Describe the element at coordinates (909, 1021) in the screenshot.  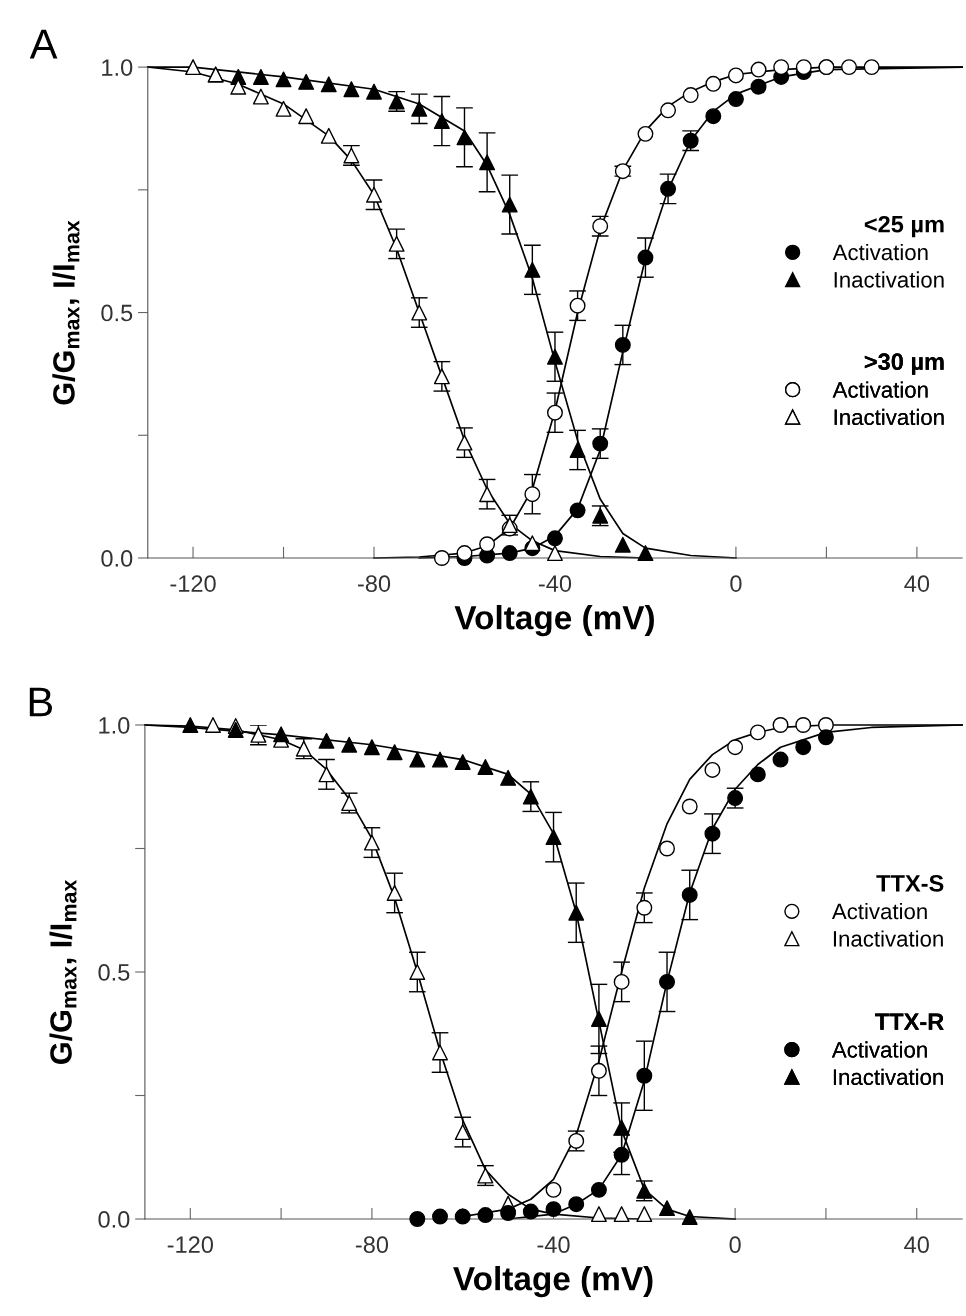
I see `text: TTX-R` at that location.